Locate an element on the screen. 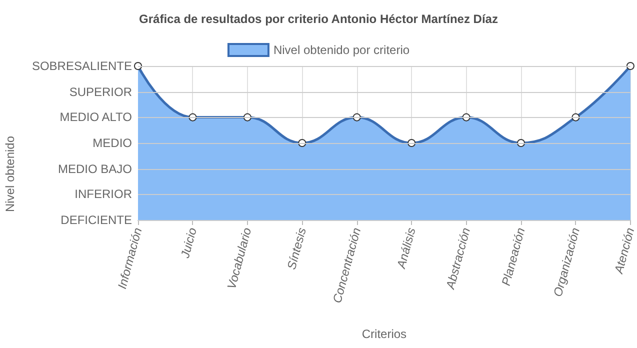  x-tick-label: Síntesis is located at coordinates (296, 249).